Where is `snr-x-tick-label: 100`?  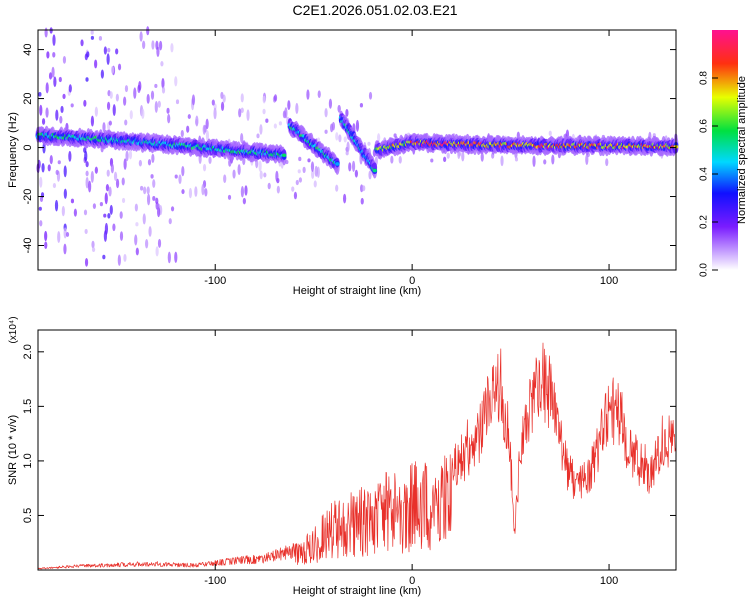
snr-x-tick-label: 100 is located at coordinates (609, 581).